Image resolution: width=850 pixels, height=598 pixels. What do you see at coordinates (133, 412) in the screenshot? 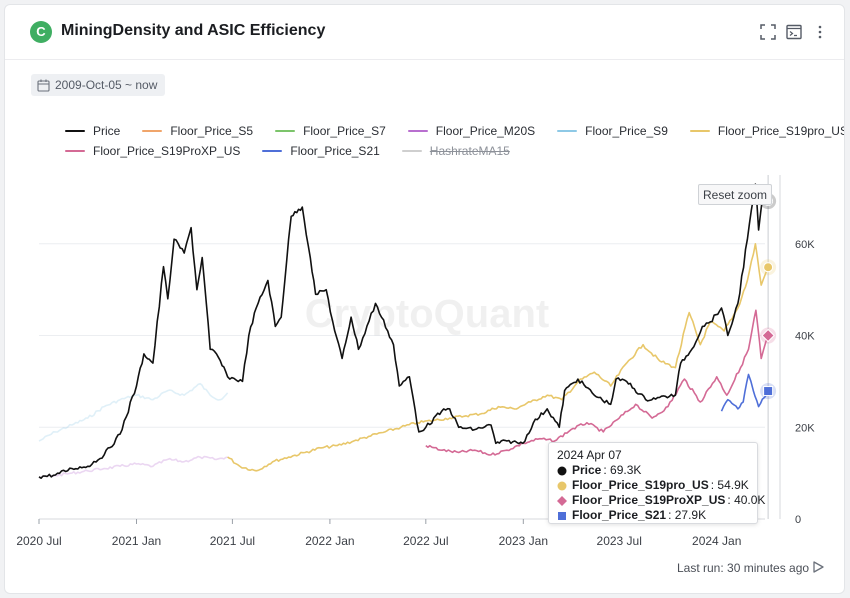
I see `series-line-floor-price-s9` at bounding box center [133, 412].